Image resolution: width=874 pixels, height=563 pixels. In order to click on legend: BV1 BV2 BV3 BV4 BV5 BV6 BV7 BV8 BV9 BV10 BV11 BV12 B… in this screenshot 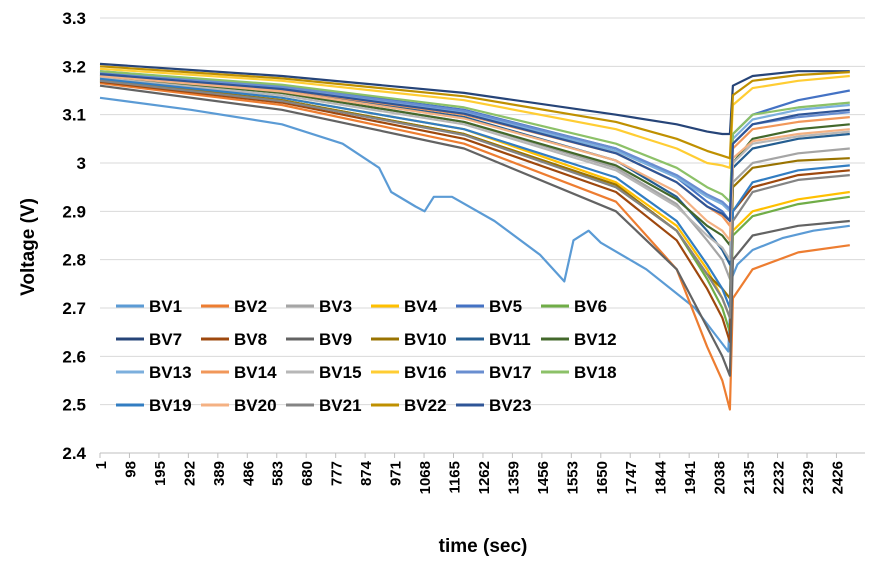, I will do `click(366, 356)`.